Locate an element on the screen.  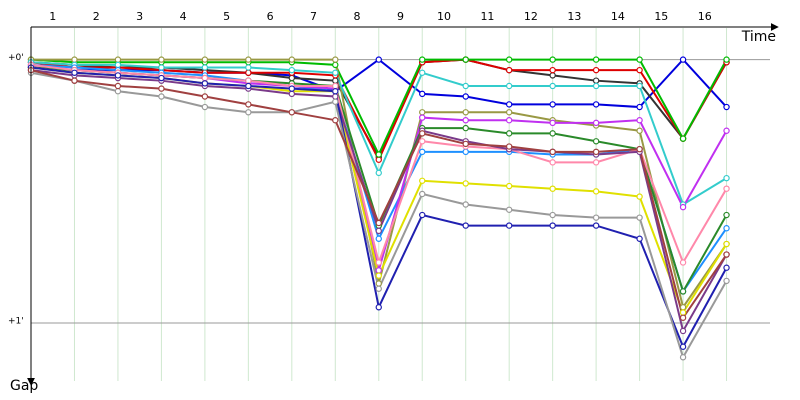
x-tick-label: 7 is located at coordinates (313, 16).